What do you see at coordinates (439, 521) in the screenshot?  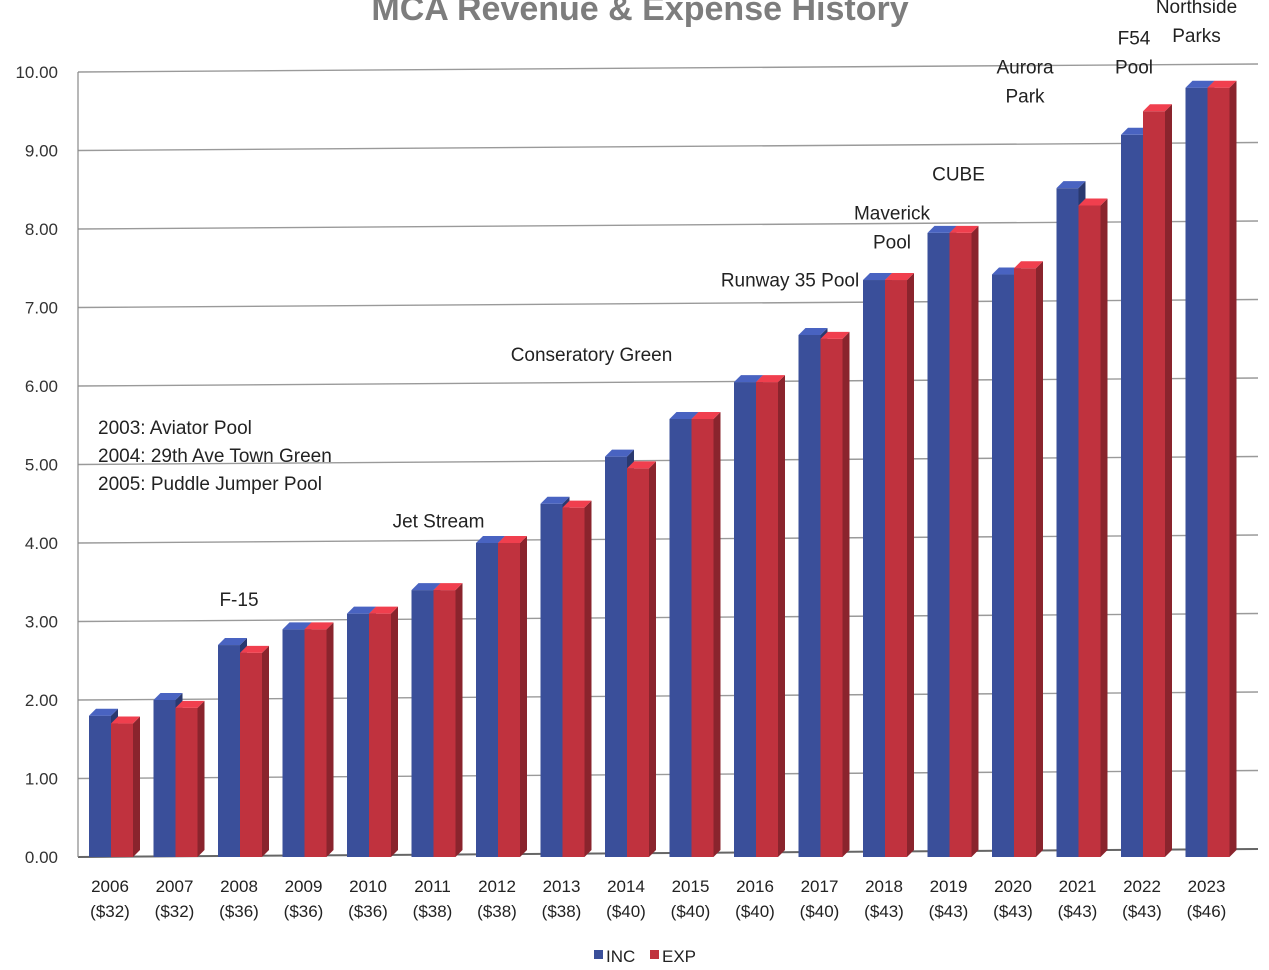 I see `bar-annotation: Jet Stream` at bounding box center [439, 521].